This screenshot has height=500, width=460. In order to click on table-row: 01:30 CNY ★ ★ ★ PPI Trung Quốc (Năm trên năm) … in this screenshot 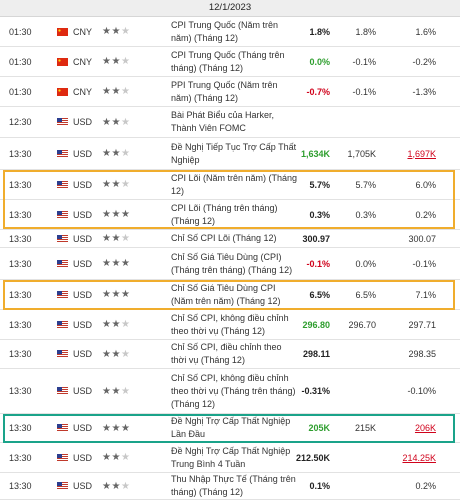, I will do `click(230, 92)`.